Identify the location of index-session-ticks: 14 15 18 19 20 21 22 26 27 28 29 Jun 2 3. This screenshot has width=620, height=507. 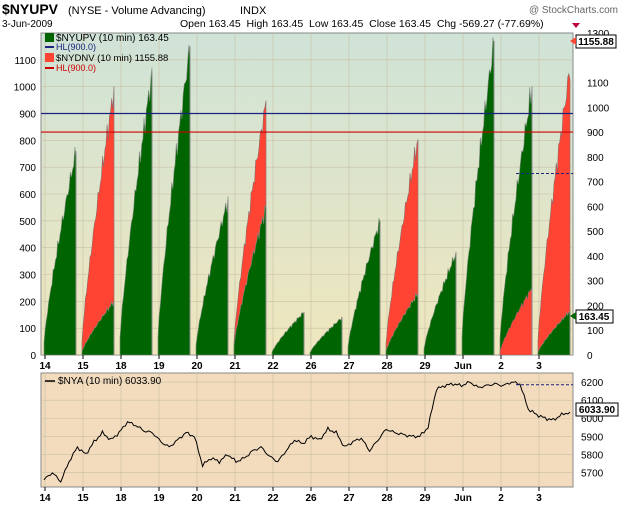
(290, 495).